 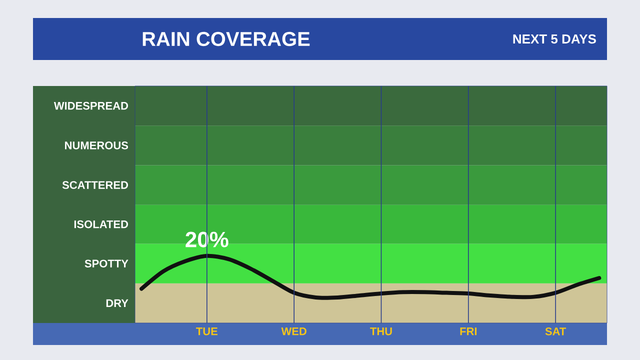 I want to click on band-label: NUMEROUS, so click(x=96, y=146).